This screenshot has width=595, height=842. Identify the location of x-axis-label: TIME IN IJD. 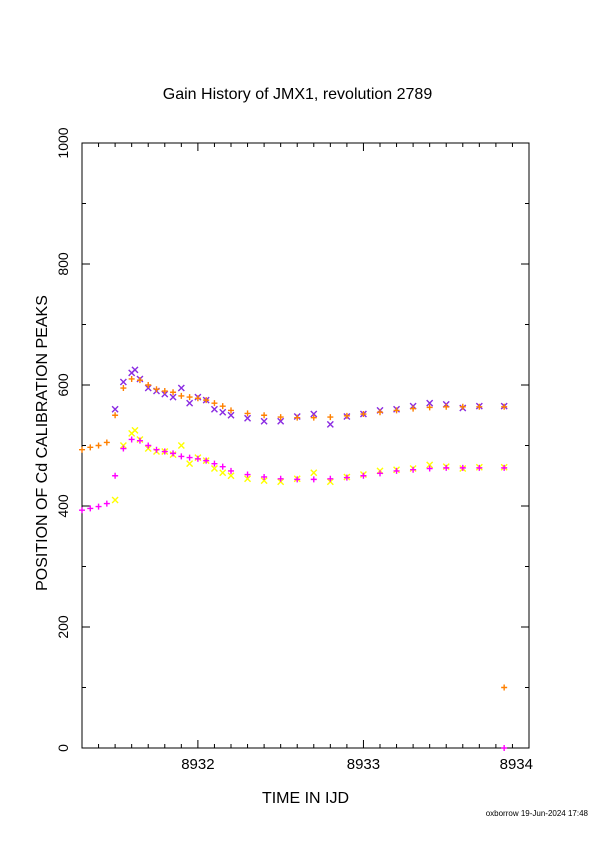
(305, 798).